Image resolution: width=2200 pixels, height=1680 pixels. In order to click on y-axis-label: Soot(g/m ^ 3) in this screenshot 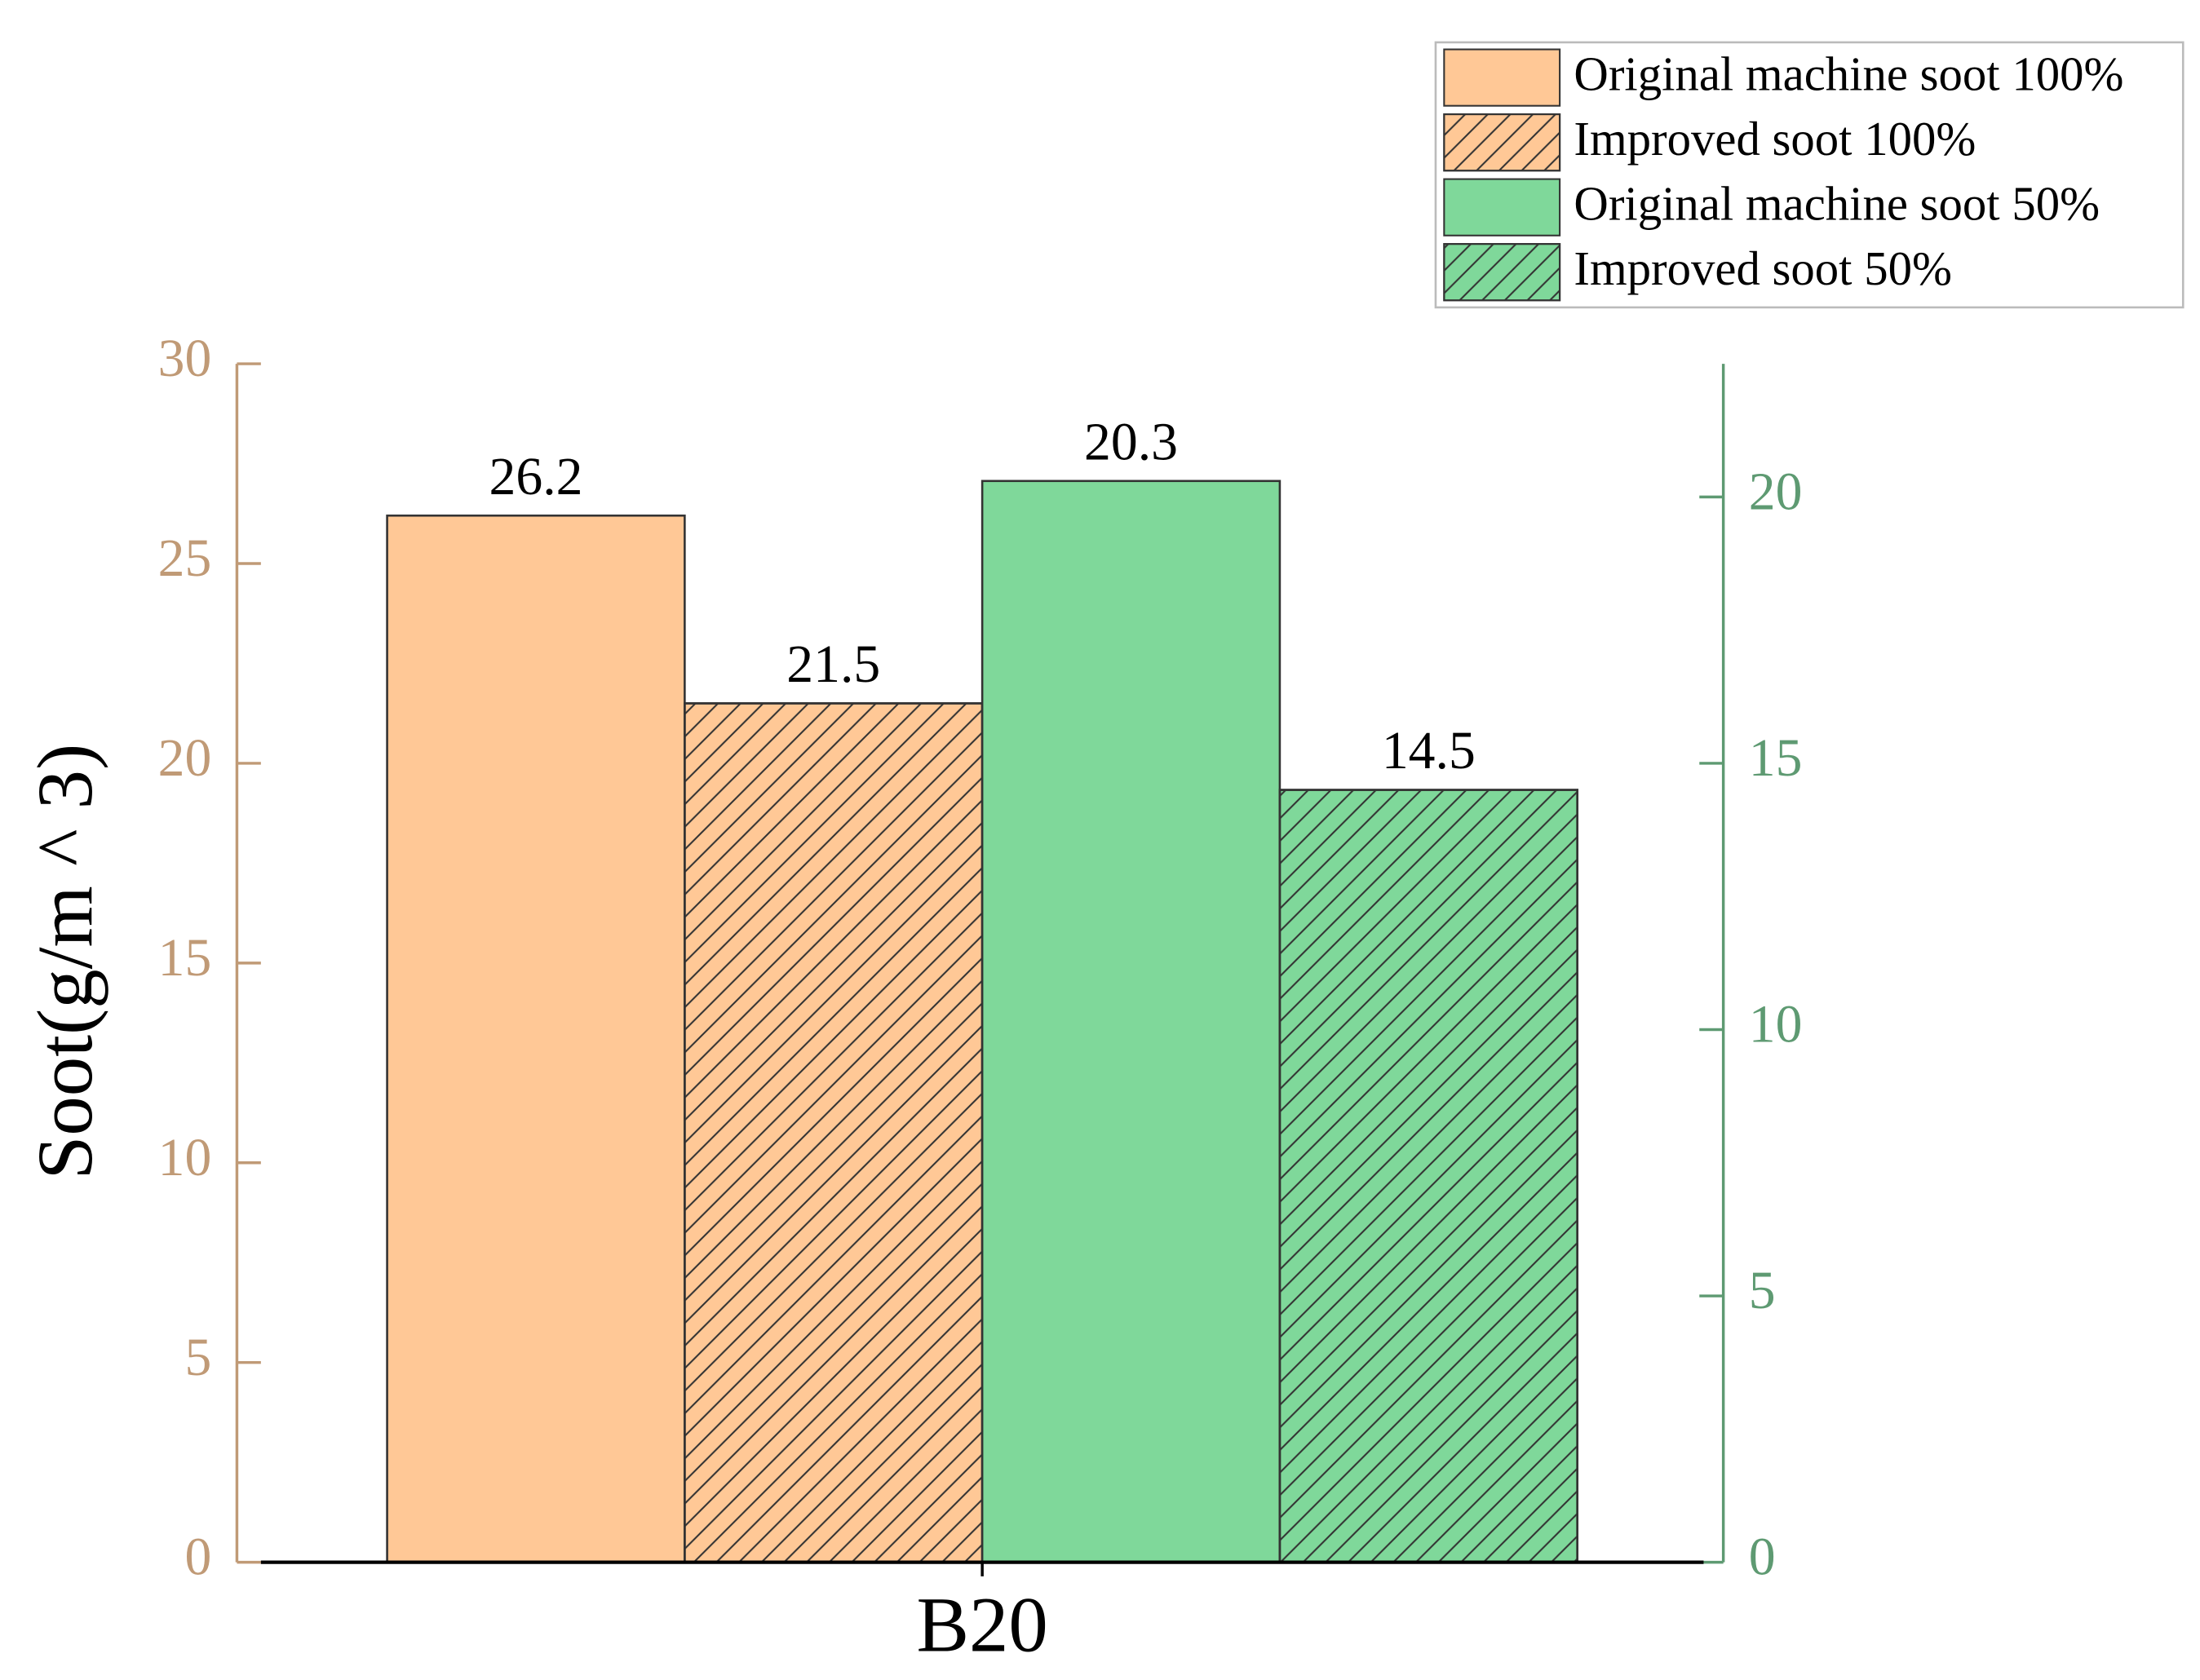, I will do `click(64, 962)`.